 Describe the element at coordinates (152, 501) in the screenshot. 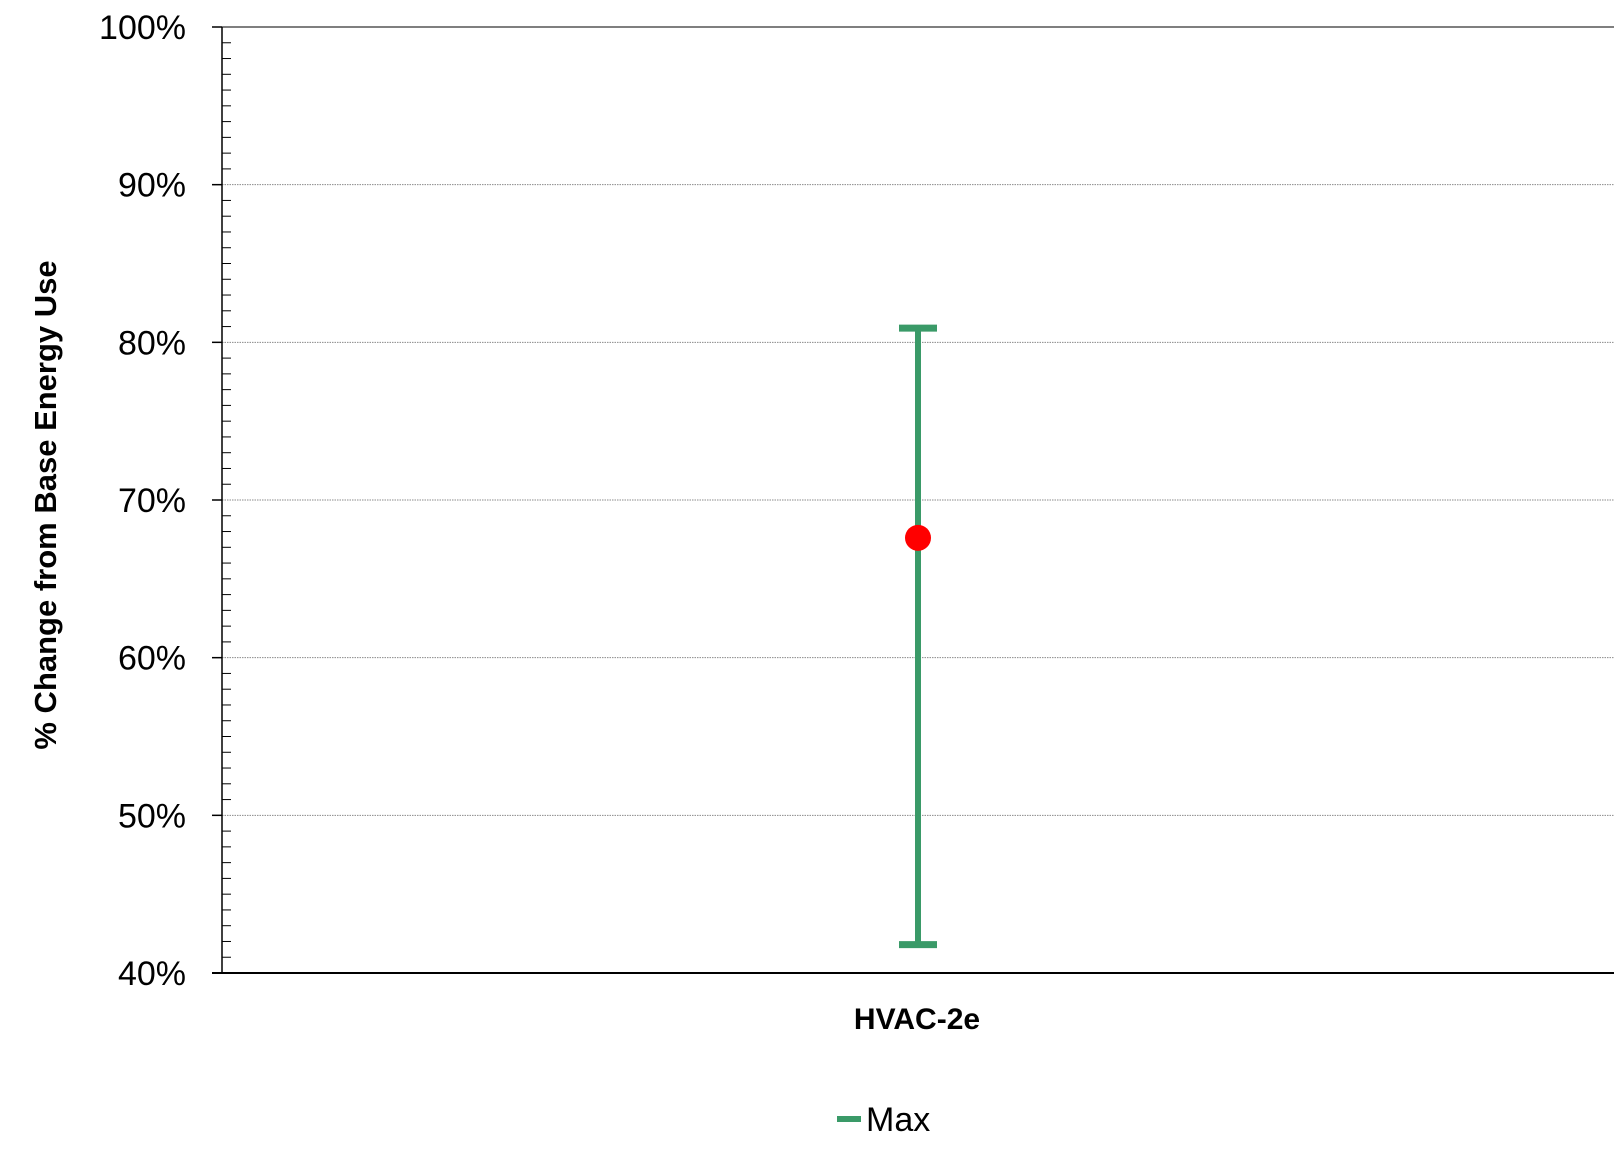

I see `y-tick-label: 70%` at that location.